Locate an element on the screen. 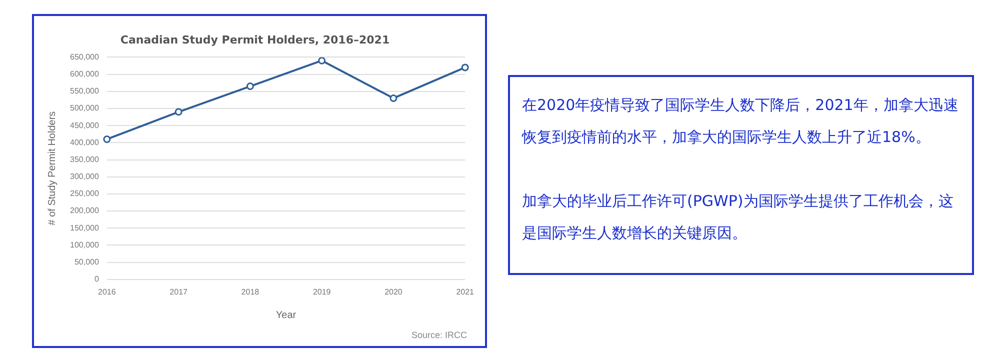  chart-title: Canadian Study Permit Holders, 2016–2021 is located at coordinates (255, 39).